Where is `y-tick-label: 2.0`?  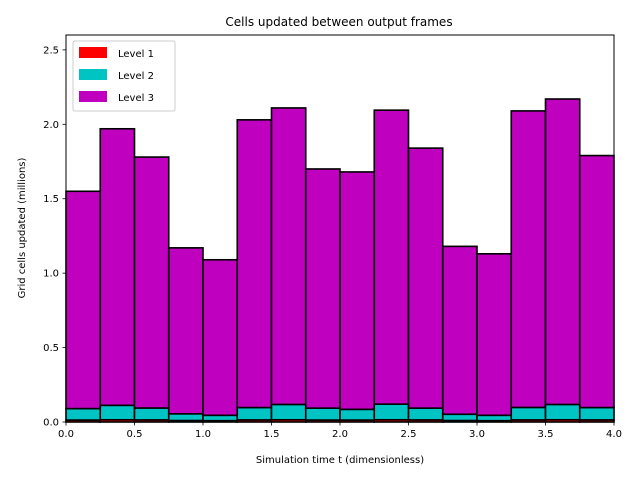
y-tick-label: 2.0 is located at coordinates (51, 125).